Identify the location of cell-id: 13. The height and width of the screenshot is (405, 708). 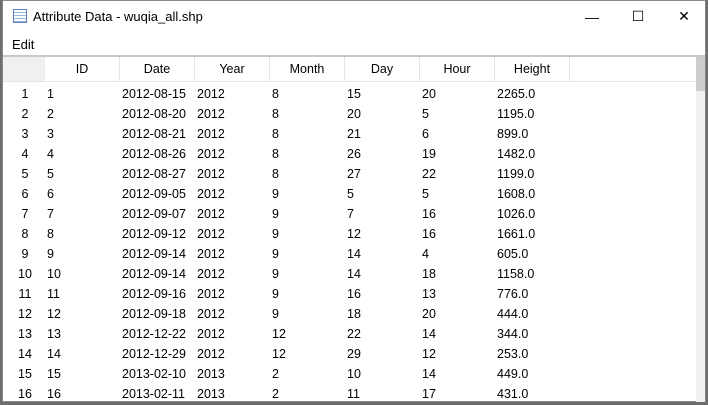
(54, 334).